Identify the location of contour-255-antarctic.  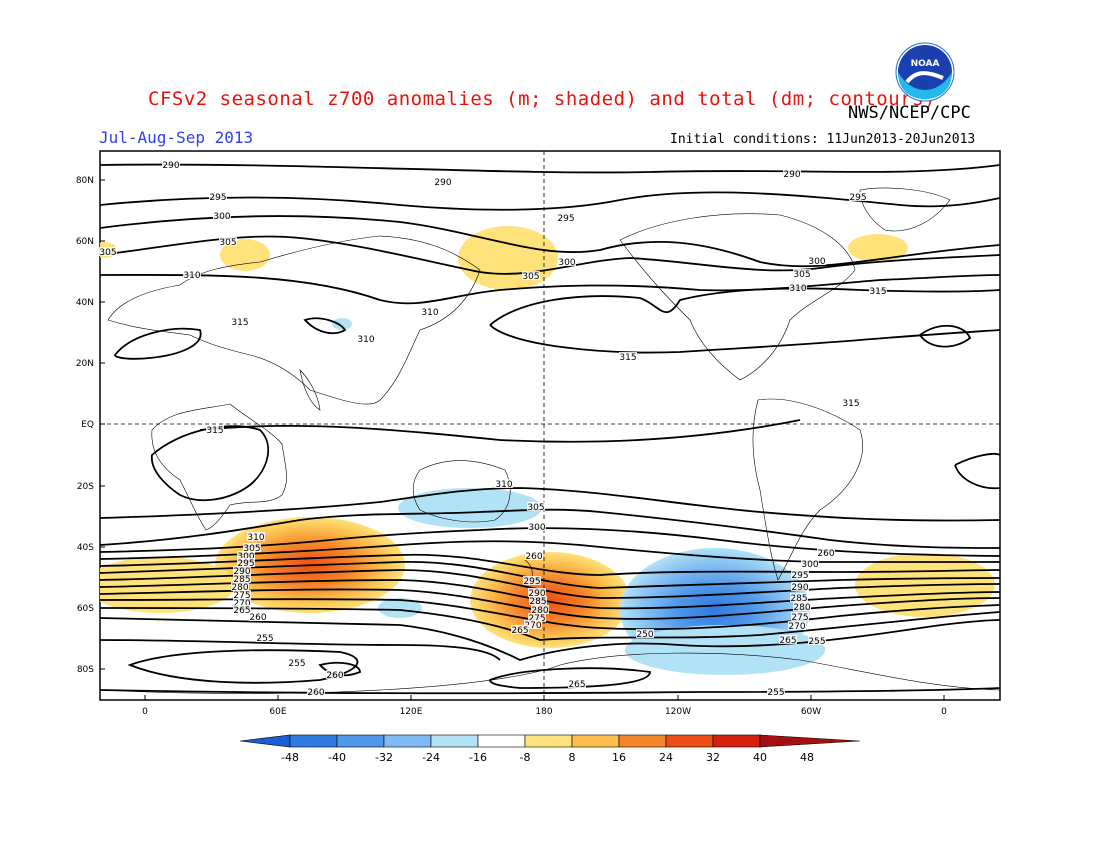
(550, 691).